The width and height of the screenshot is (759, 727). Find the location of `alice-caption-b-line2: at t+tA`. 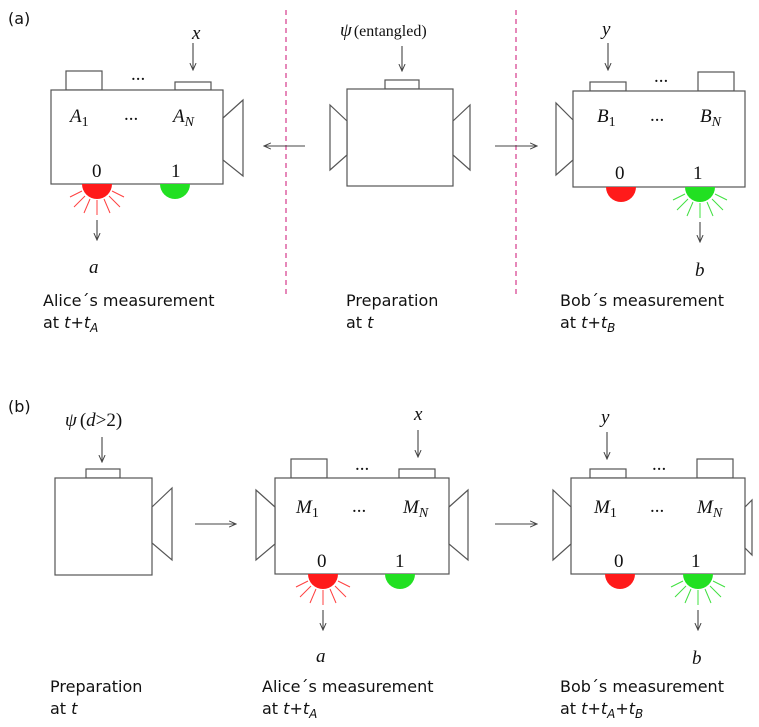

alice-caption-b-line2: at t+tA is located at coordinates (289, 710).